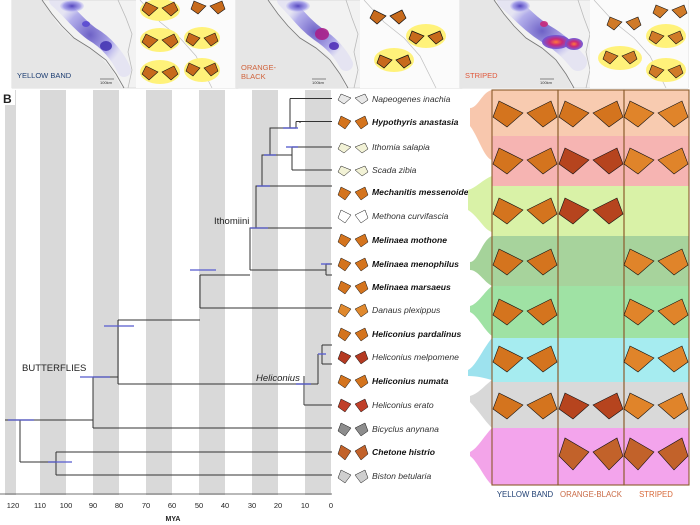  Describe the element at coordinates (278, 505) in the screenshot. I see `axis-tick-20: 20` at that location.